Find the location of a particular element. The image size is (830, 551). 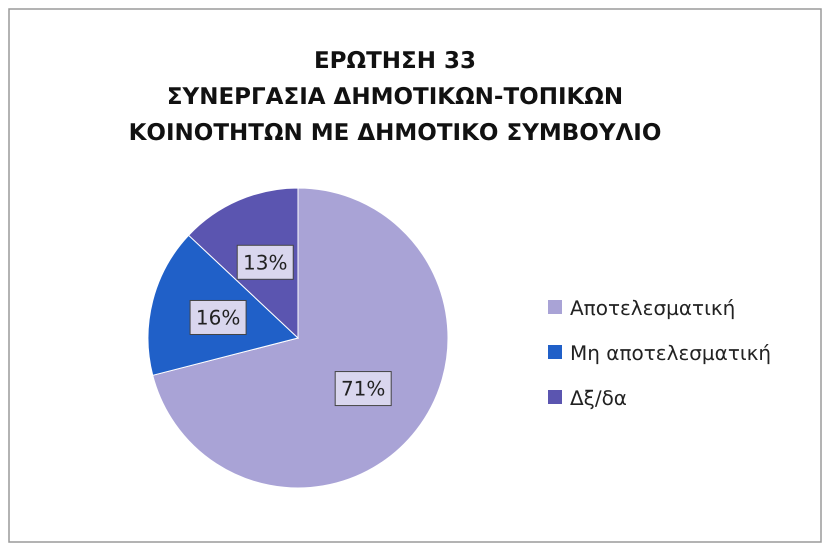

chart-title: ΕΡΩΤΗΣΗ 33 ΣΥΝΕΡΓΑΣΙΑ ΔΗΜΟΤΙΚΩΝ-ΤΟΠΙΚΩΝ ΚΟΙΝΟΤΗΤΩΝ ΜΕ ΔΗΜΟΤΙΚΟ ΣΥΜΒΟΥΛΙΟ is located at coordinates (395, 97).